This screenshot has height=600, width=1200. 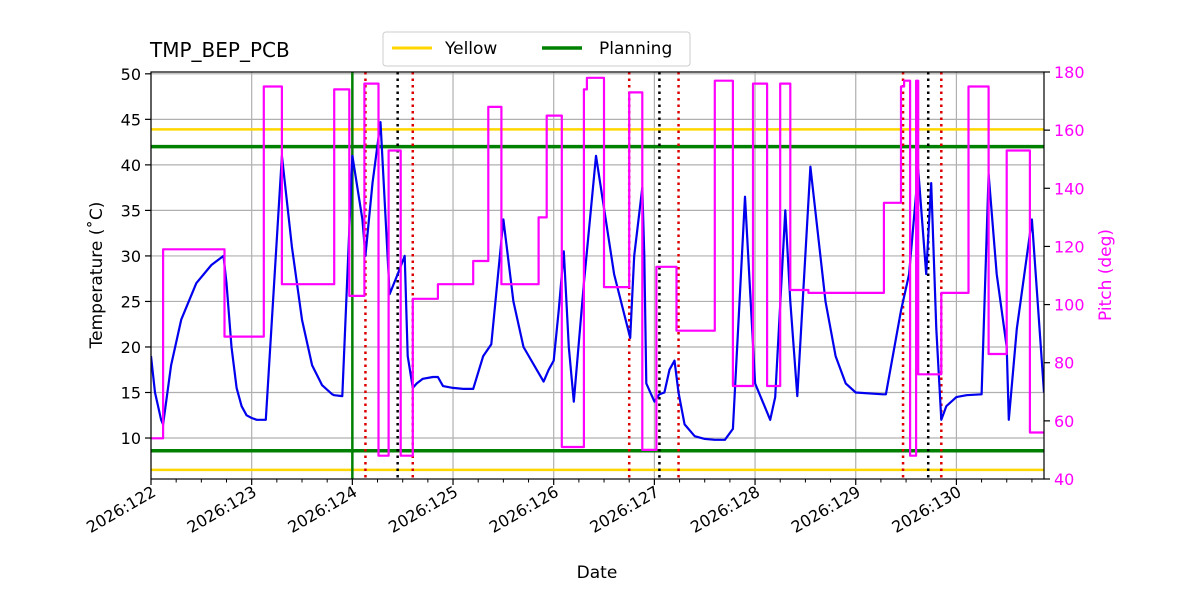 I want to click on legend: Yellow Planning, so click(x=536, y=49).